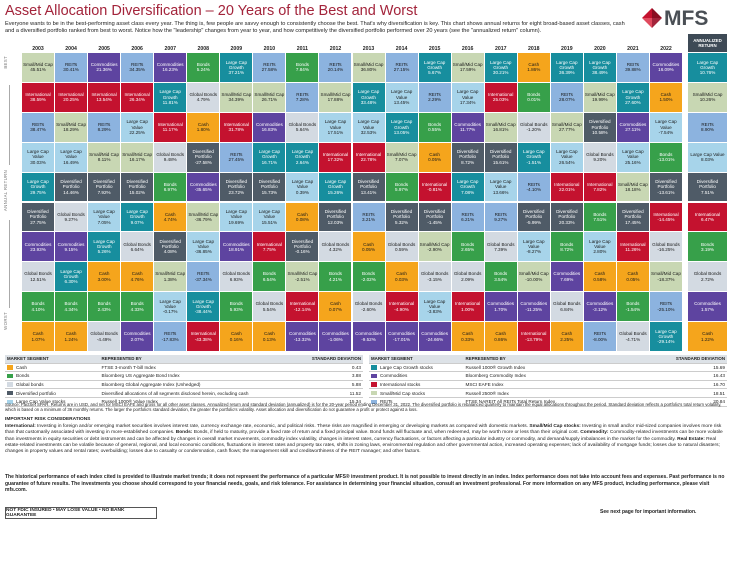  I want to click on return-value: -17.01%, so click(402, 339).